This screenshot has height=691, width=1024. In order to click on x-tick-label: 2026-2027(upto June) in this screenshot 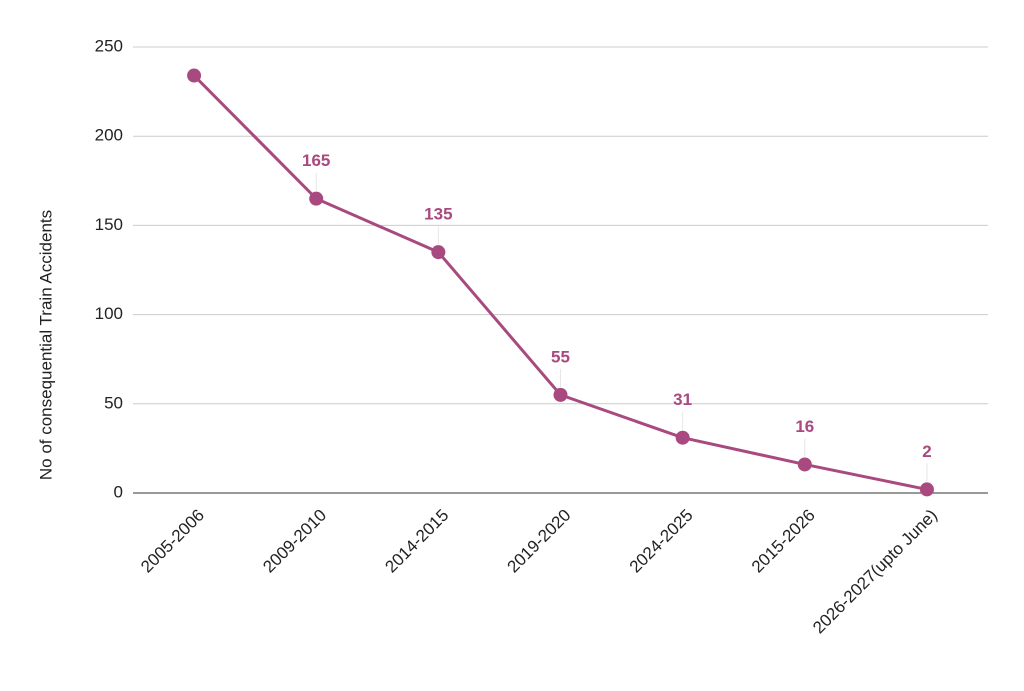, I will do `click(875, 572)`.